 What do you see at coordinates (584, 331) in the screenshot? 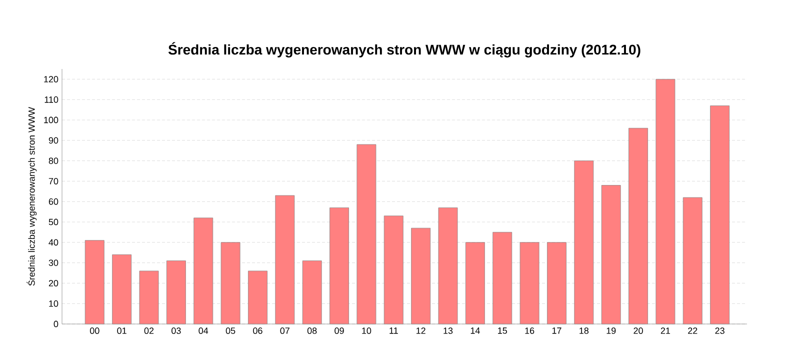
I see `x-tick-label: 18` at bounding box center [584, 331].